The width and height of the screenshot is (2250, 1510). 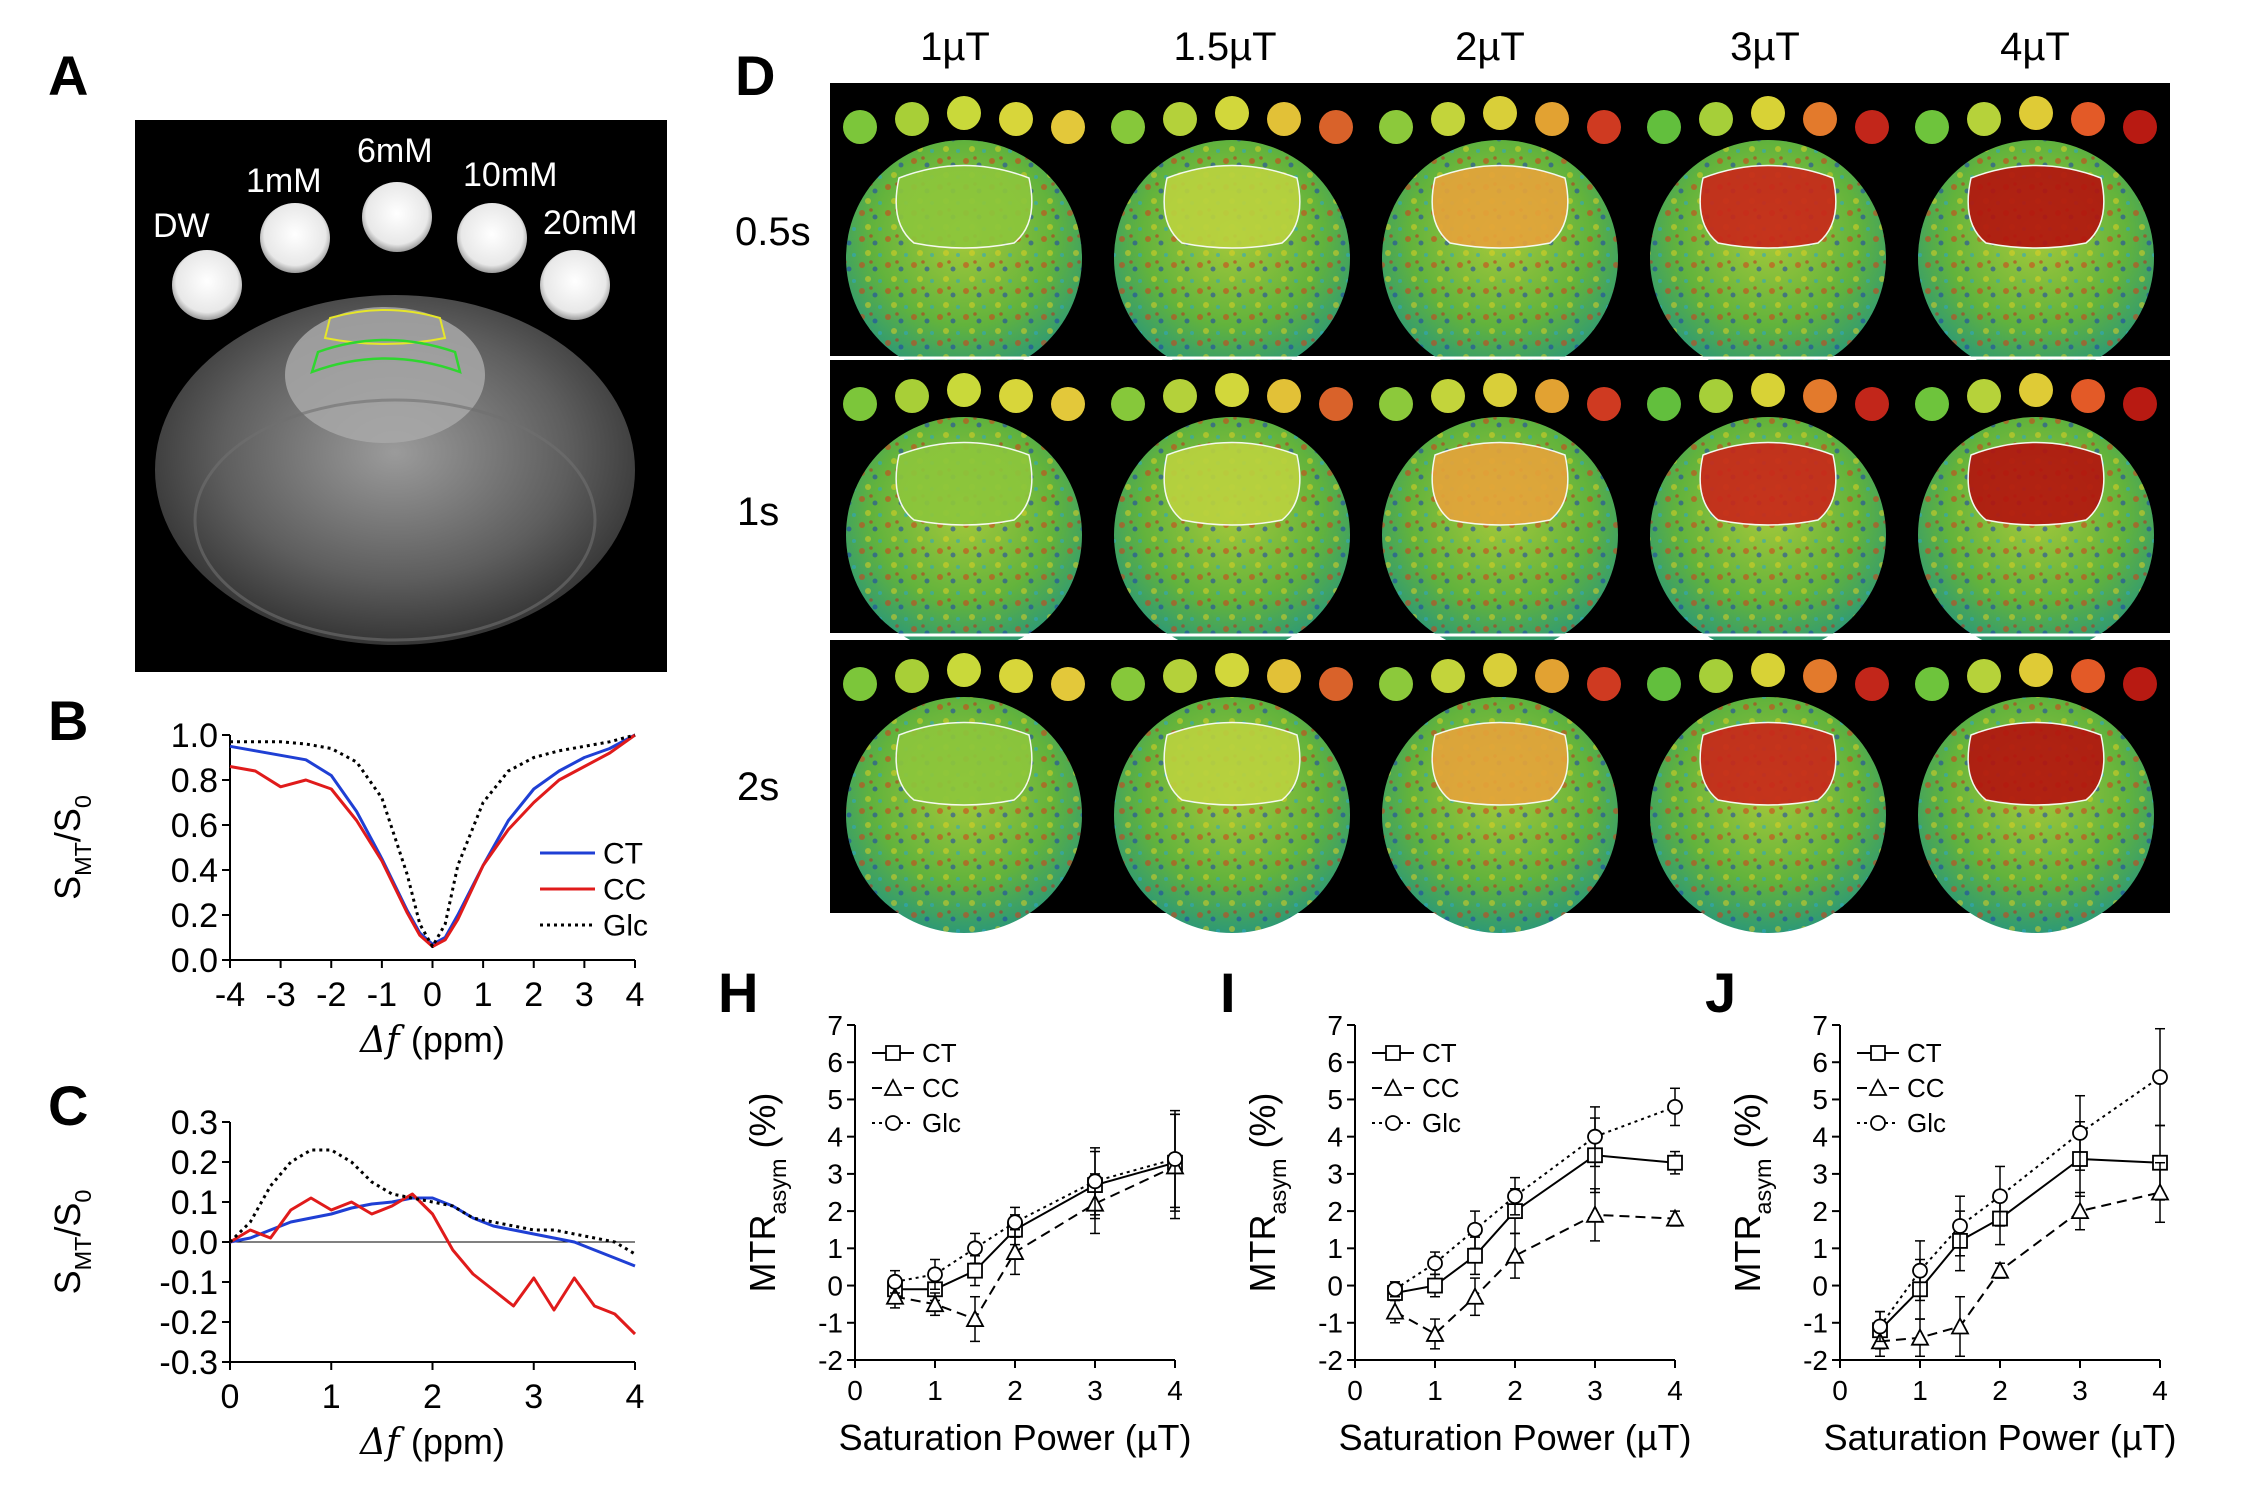 I want to click on legend-marker-glc, so click(x=893, y=1123).